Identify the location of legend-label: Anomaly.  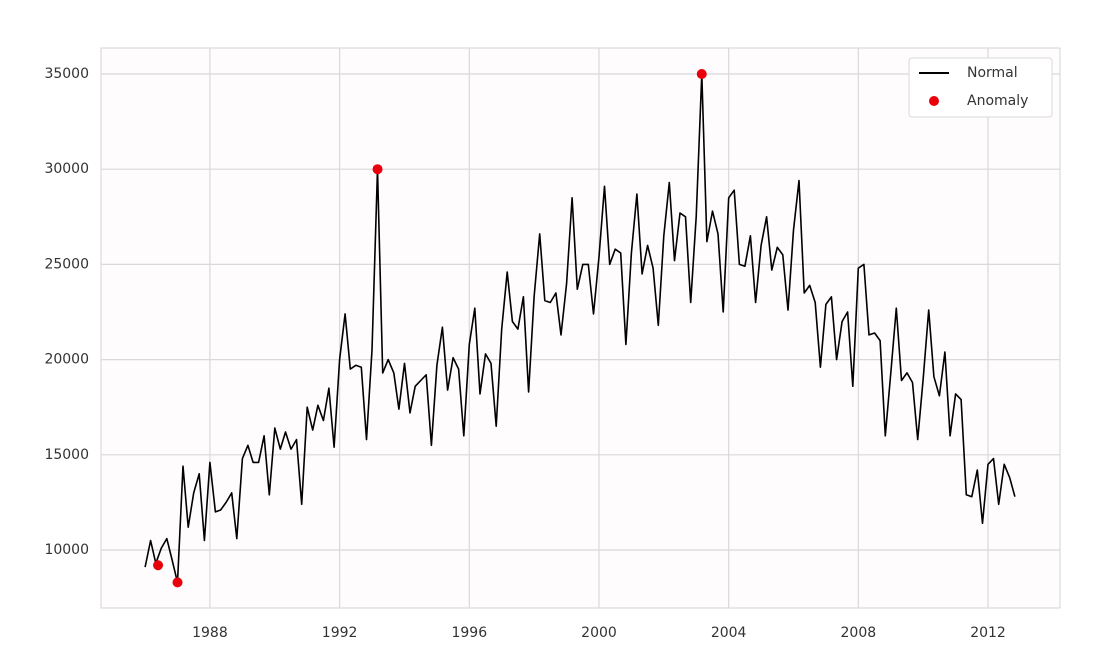
(997, 101).